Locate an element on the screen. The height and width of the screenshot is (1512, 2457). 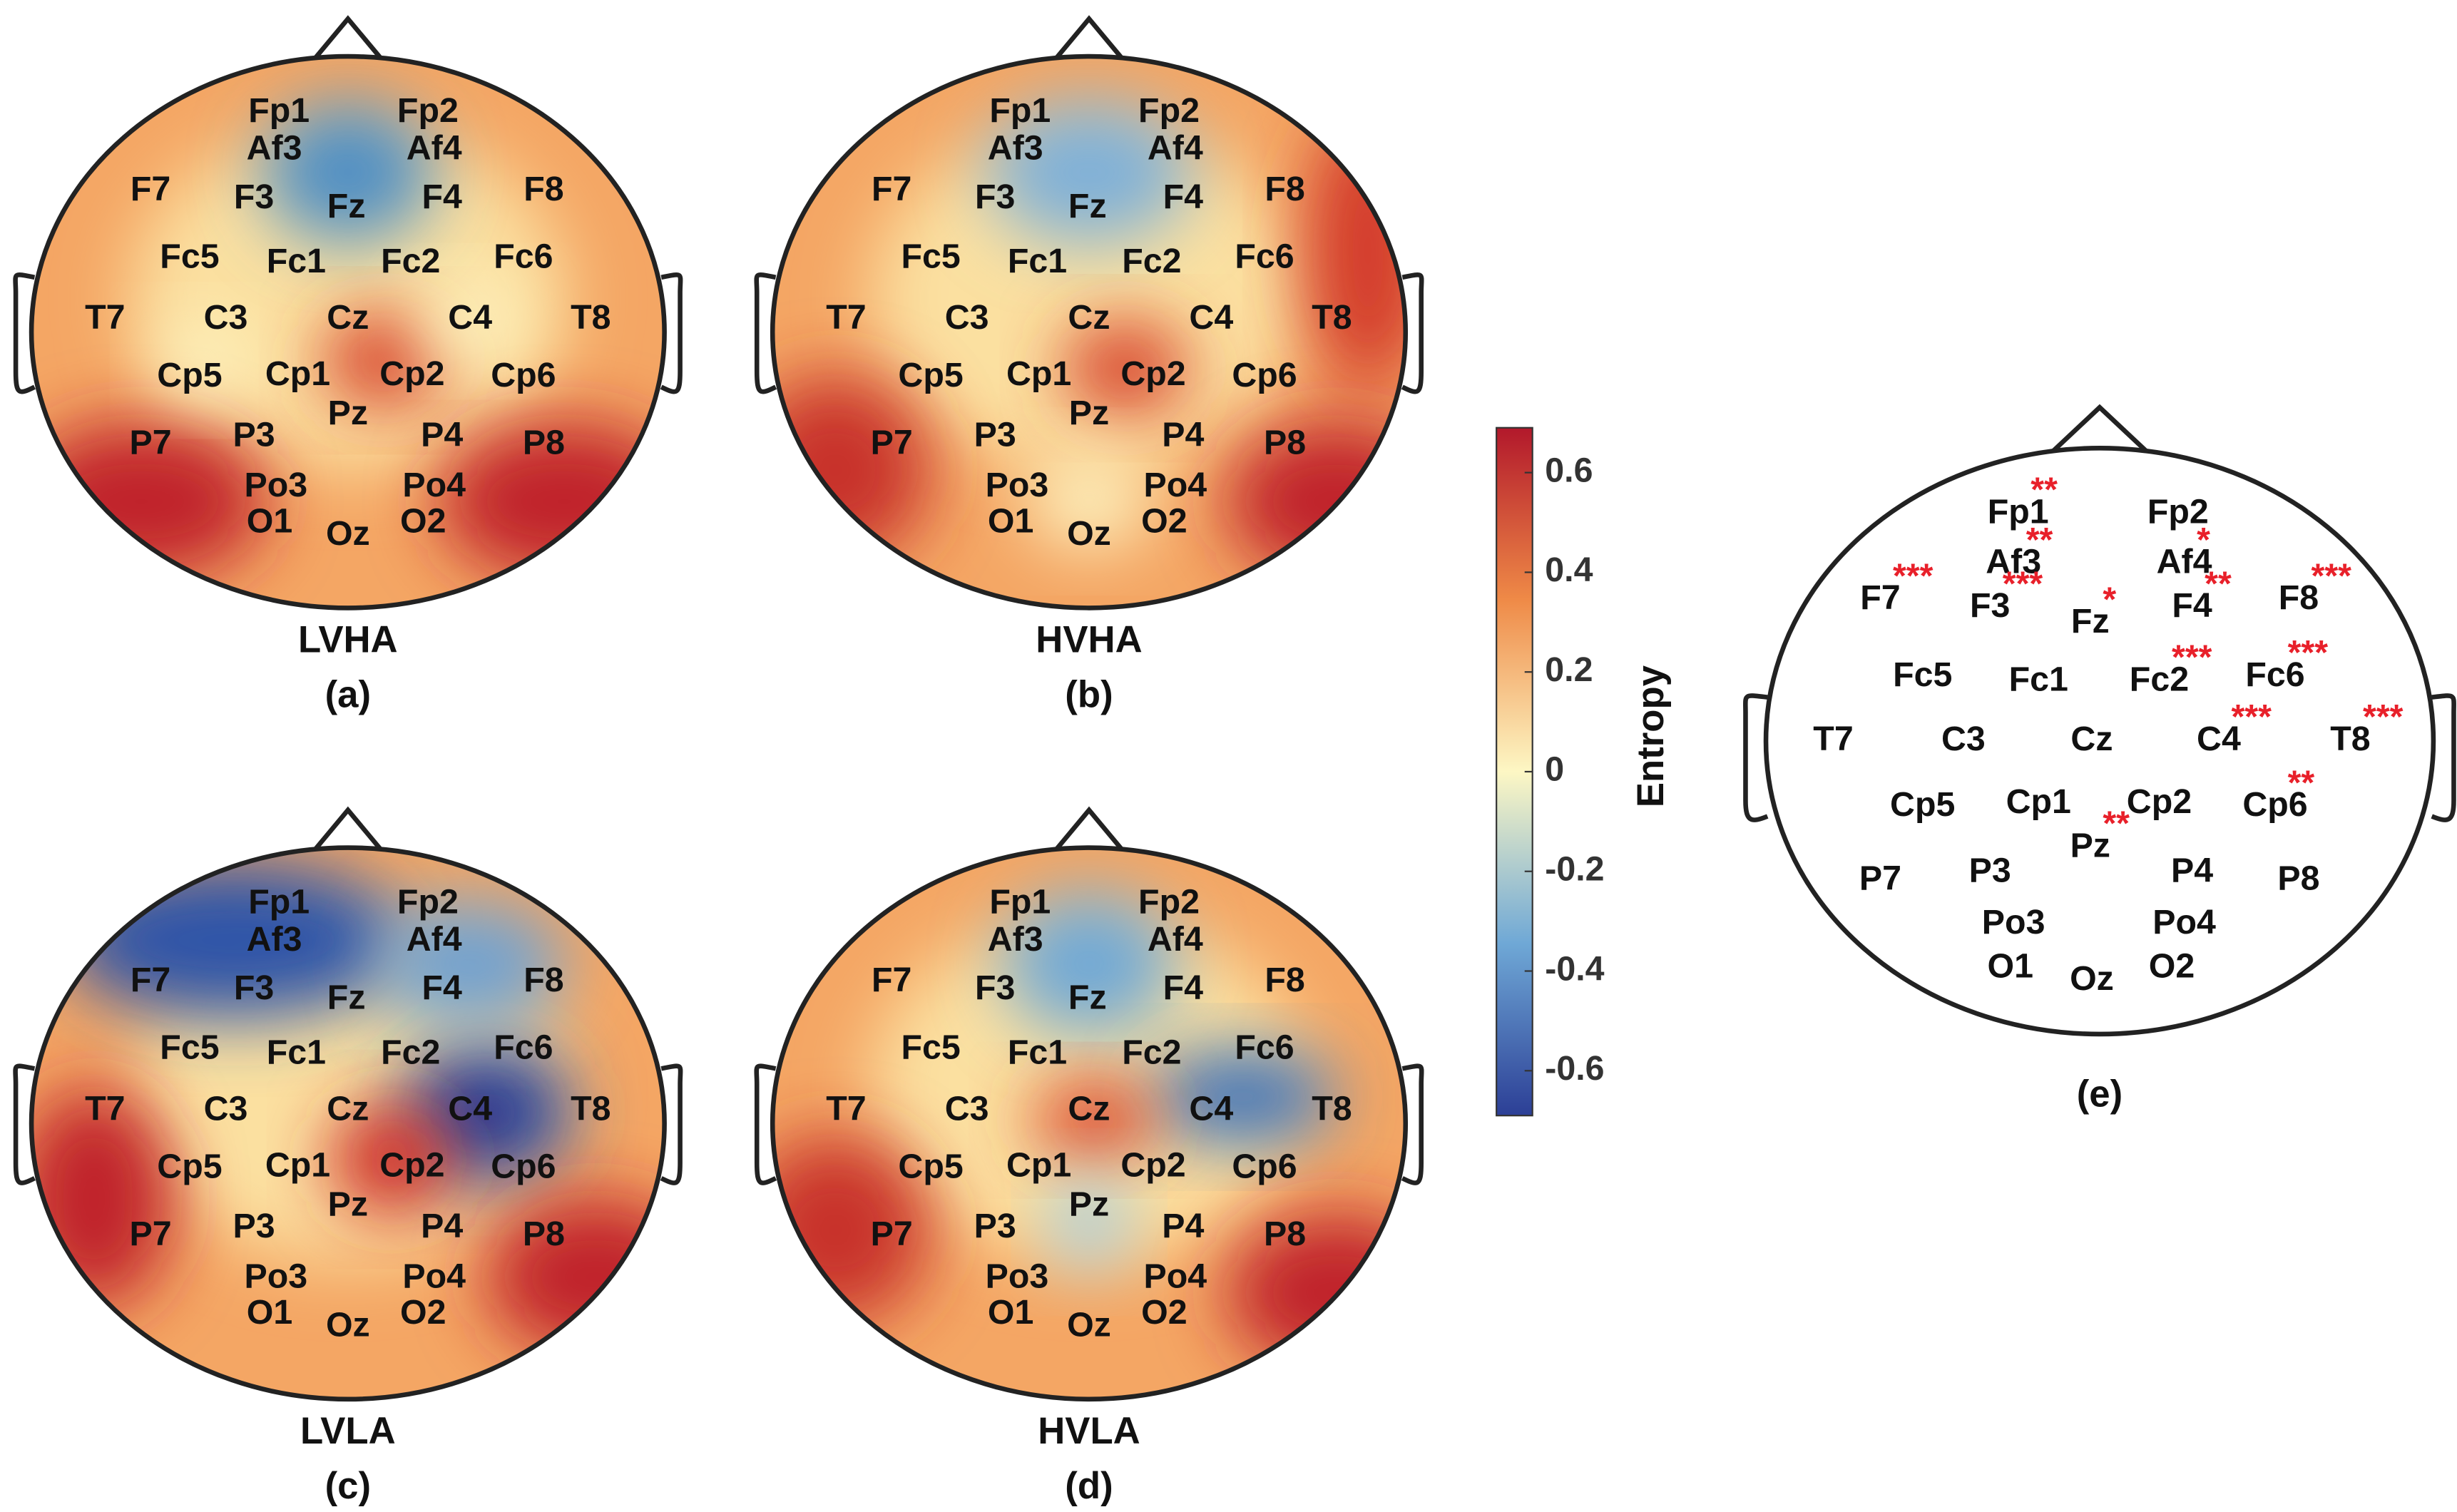
panel-label: (e) is located at coordinates (2100, 1094).